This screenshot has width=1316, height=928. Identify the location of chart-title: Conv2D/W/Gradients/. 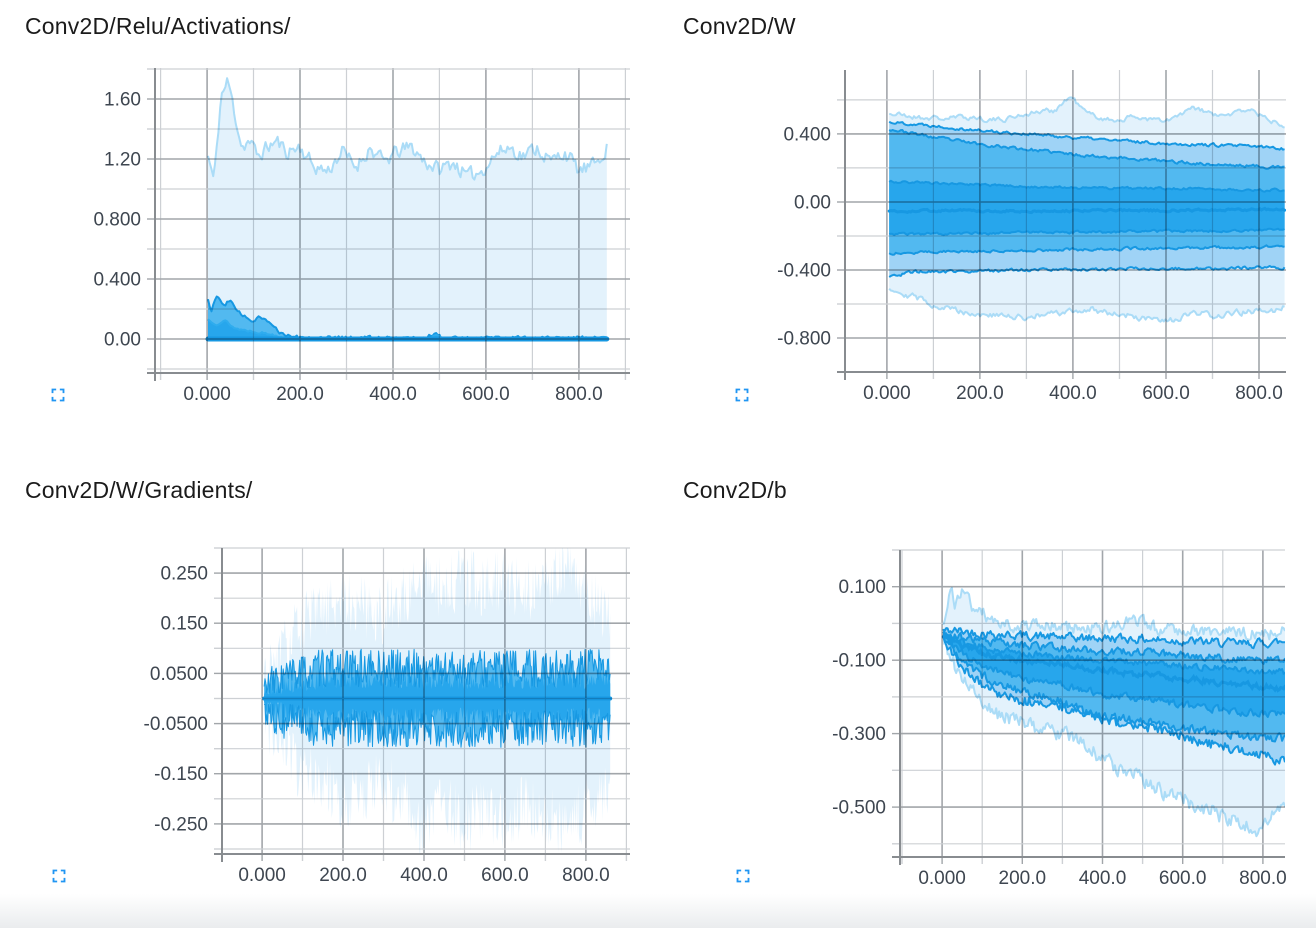
(139, 490).